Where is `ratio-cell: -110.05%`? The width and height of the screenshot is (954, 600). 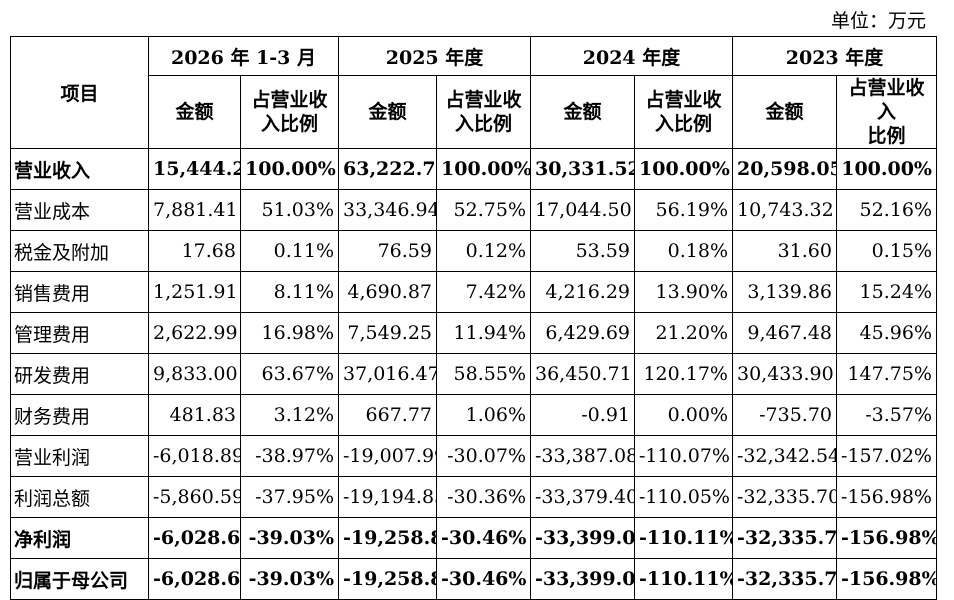 ratio-cell: -110.05% is located at coordinates (683, 497).